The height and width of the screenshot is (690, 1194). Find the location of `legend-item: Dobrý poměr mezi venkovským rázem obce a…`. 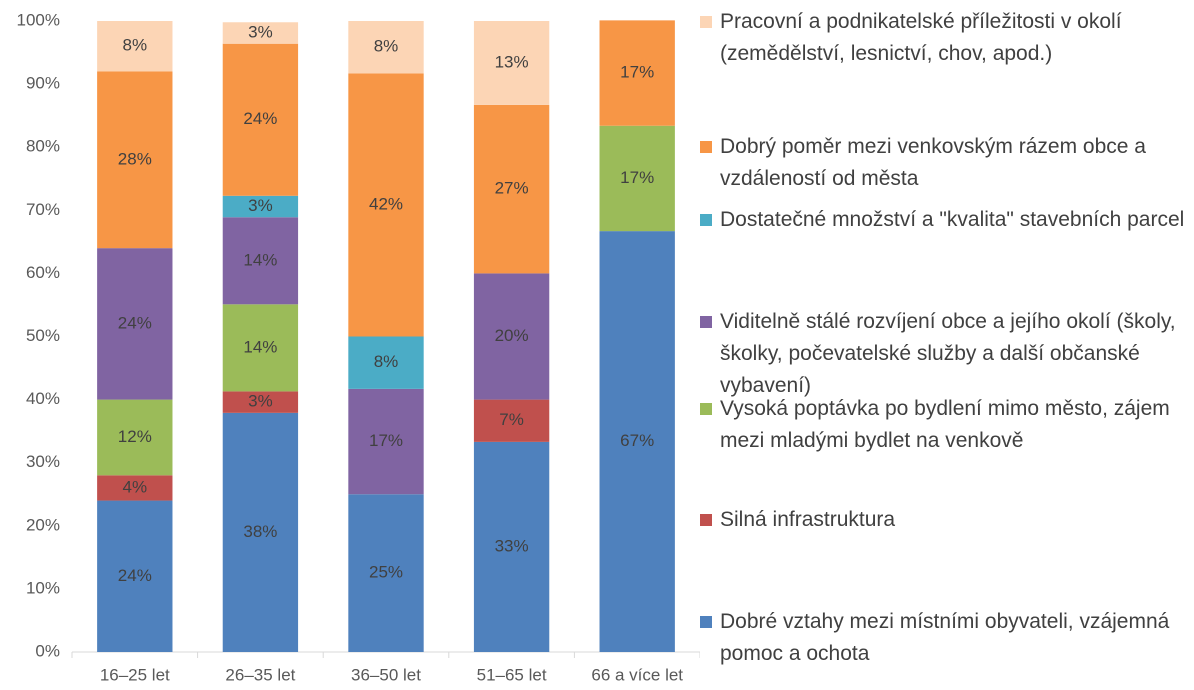

legend-item: Dobrý poměr mezi venkovským rázem obce a… is located at coordinates (945, 163).